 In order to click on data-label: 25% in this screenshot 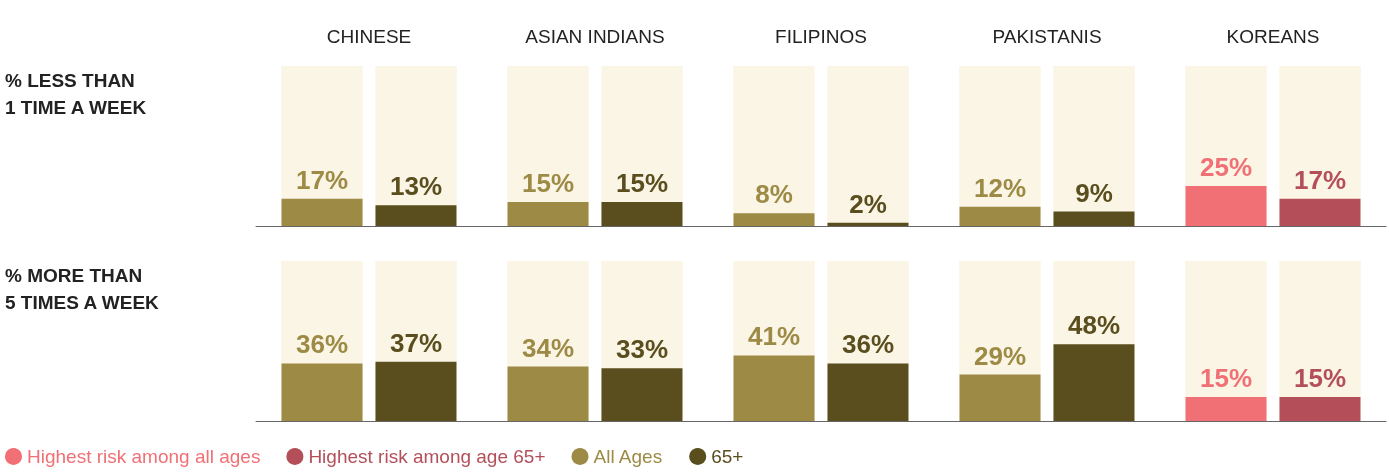, I will do `click(1226, 167)`.